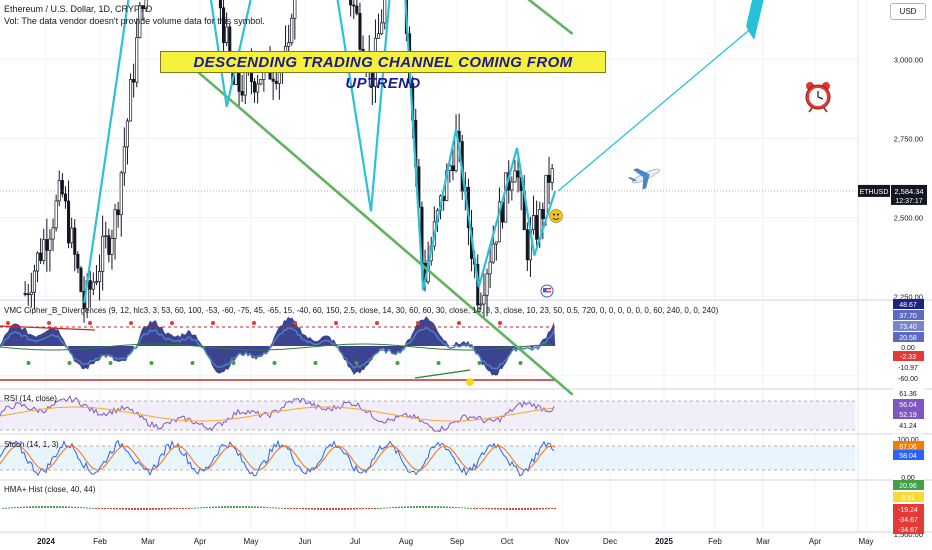  What do you see at coordinates (632, 179) in the screenshot?
I see `airplane-tail` at bounding box center [632, 179].